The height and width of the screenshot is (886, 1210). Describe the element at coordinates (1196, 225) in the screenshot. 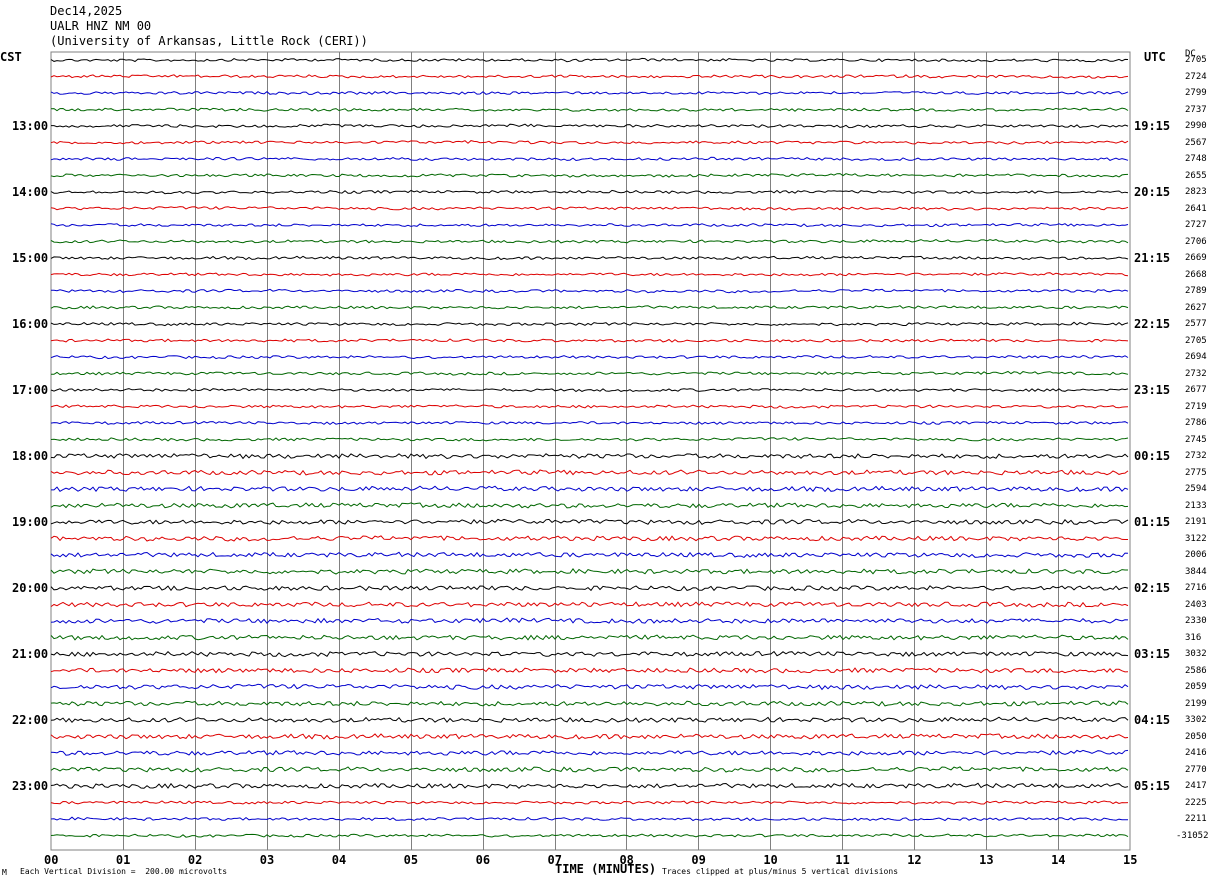

I see `dc-offset-label: 2727` at that location.